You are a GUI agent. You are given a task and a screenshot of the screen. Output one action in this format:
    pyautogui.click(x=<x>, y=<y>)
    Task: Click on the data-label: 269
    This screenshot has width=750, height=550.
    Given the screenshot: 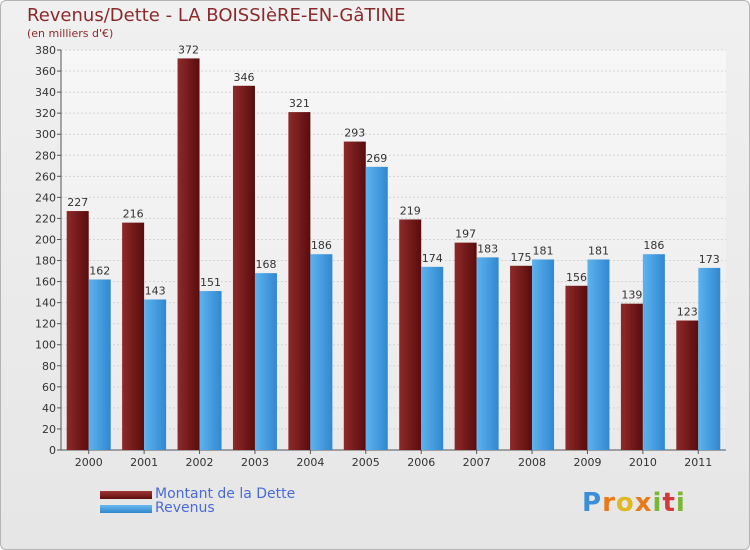 What is the action you would take?
    pyautogui.click(x=376, y=158)
    